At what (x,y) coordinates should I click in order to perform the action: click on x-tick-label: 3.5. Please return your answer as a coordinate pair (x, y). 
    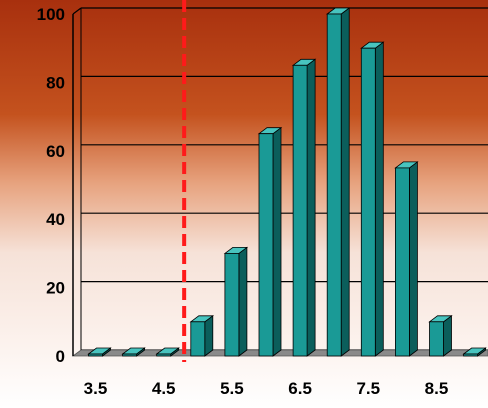
    Looking at the image, I should click on (96, 388).